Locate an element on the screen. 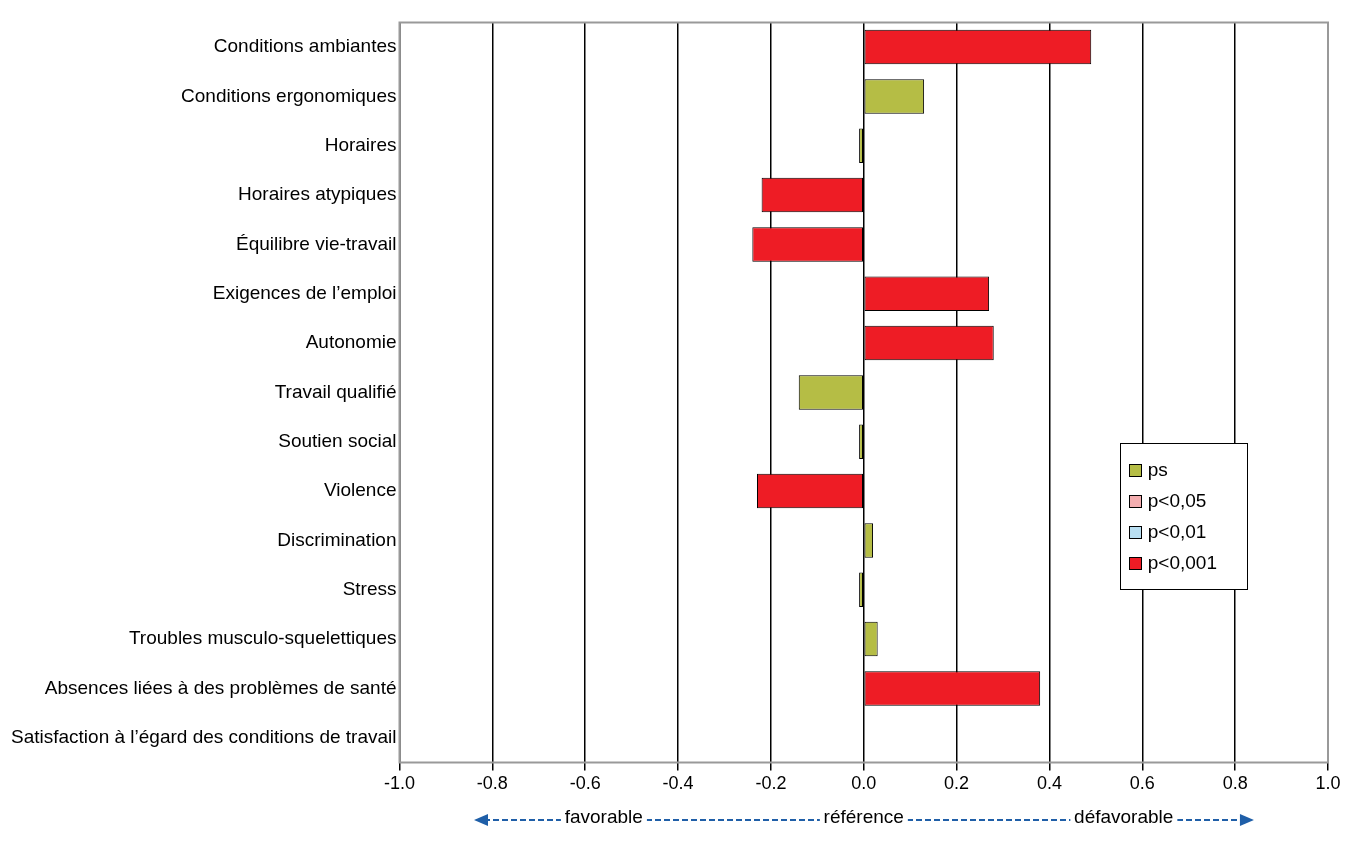 This screenshot has width=1360, height=851. y-tick-label: Autonomie is located at coordinates (351, 342).